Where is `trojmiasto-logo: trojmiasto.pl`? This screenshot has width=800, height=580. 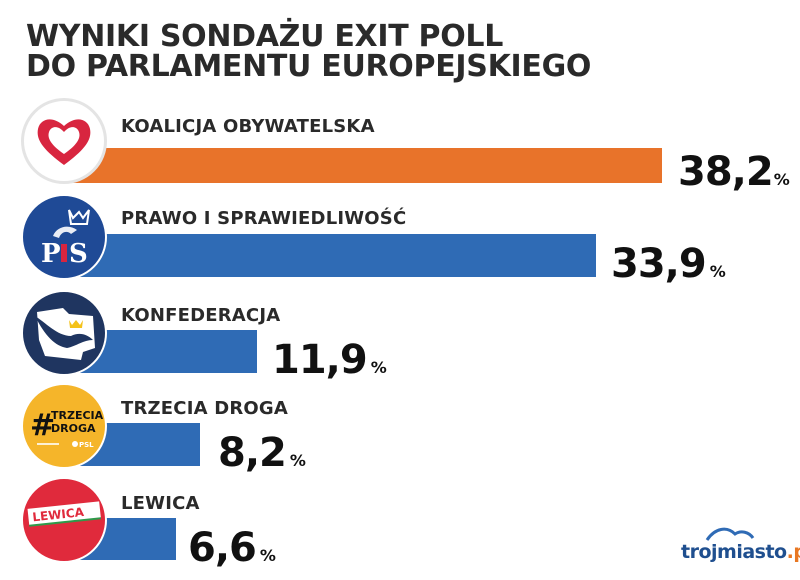
trojmiasto-logo: trojmiasto.pl is located at coordinates (740, 552).